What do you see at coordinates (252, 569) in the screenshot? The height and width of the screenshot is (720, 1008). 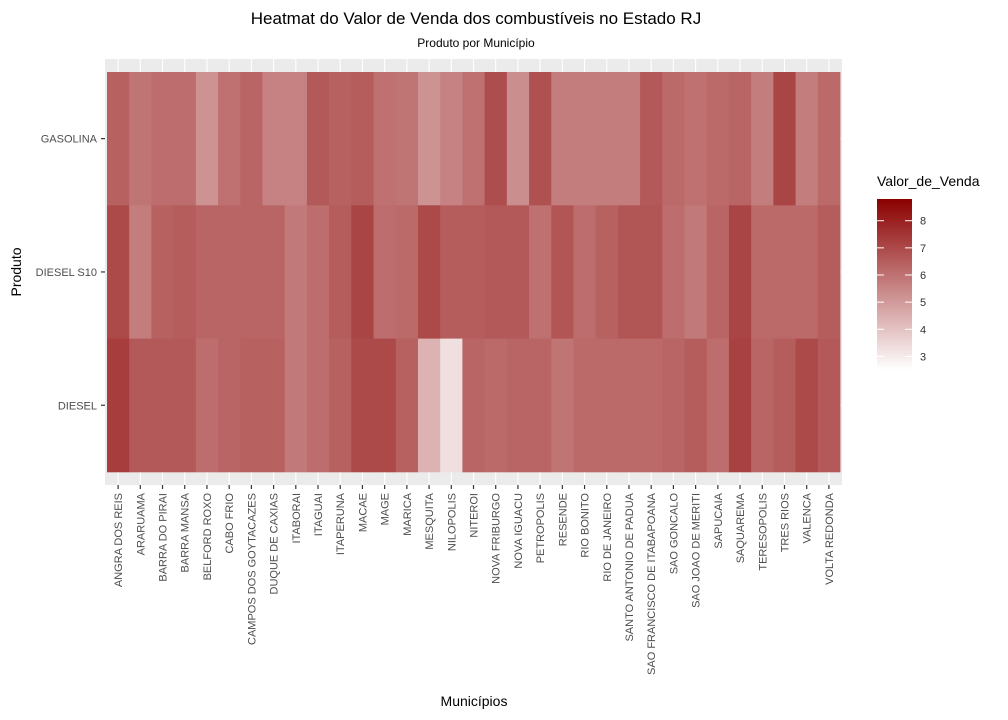 I see `x-tick-label: CAMPOS DOS GOYTACAZES` at bounding box center [252, 569].